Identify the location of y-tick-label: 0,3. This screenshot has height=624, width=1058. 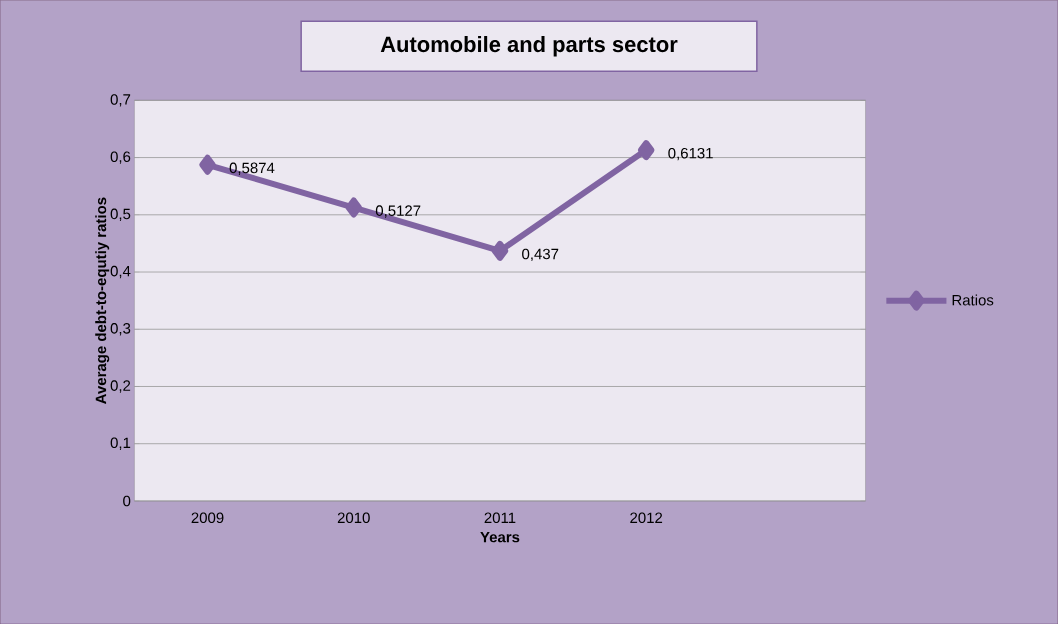
(120, 329).